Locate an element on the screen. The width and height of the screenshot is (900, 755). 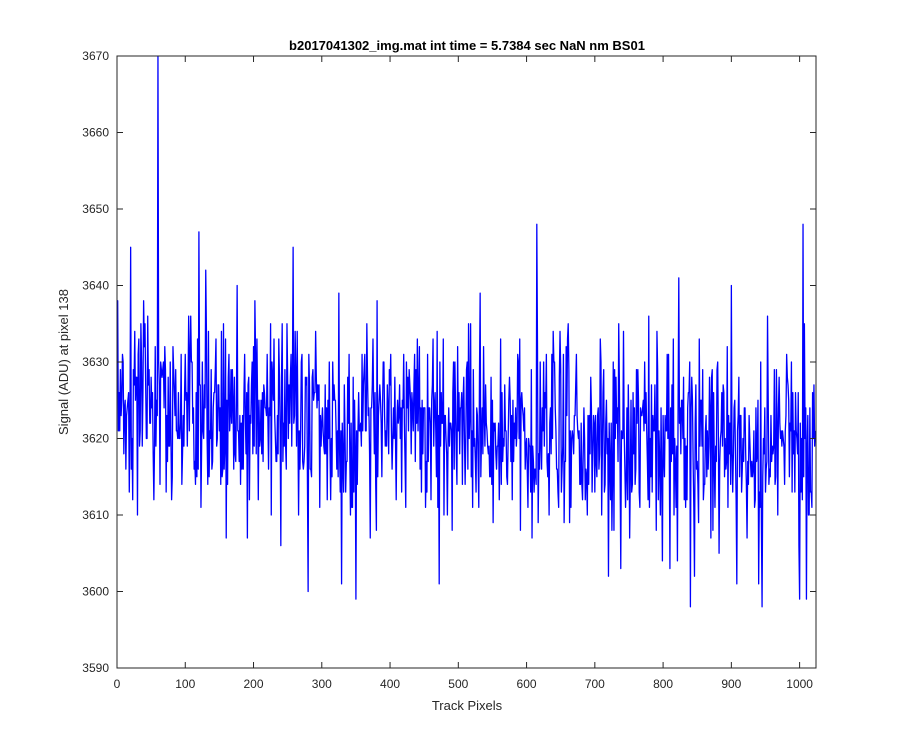
x-tick-label: 400 is located at coordinates (390, 684).